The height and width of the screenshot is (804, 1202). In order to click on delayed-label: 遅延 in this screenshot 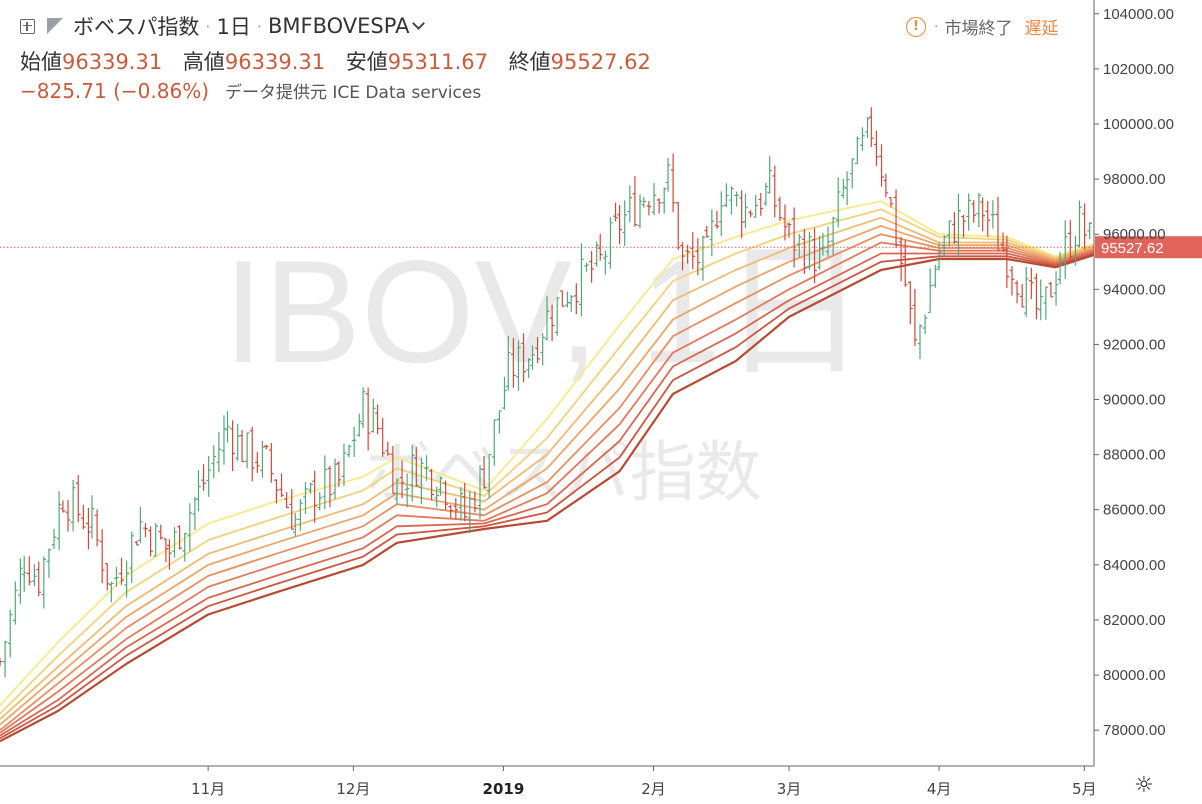, I will do `click(1041, 29)`.